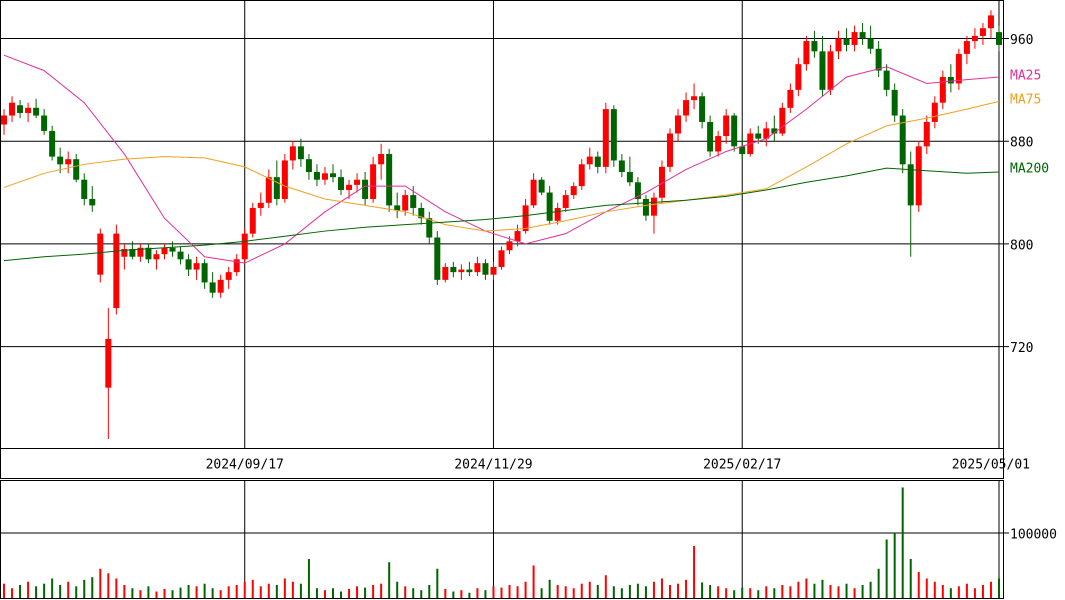  I want to click on date-strip, so click(502, 463).